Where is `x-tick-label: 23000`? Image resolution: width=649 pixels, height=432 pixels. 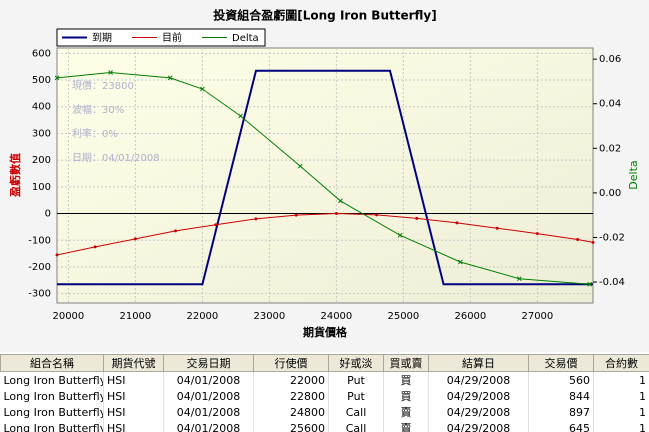
x-tick-label: 23000 is located at coordinates (269, 316).